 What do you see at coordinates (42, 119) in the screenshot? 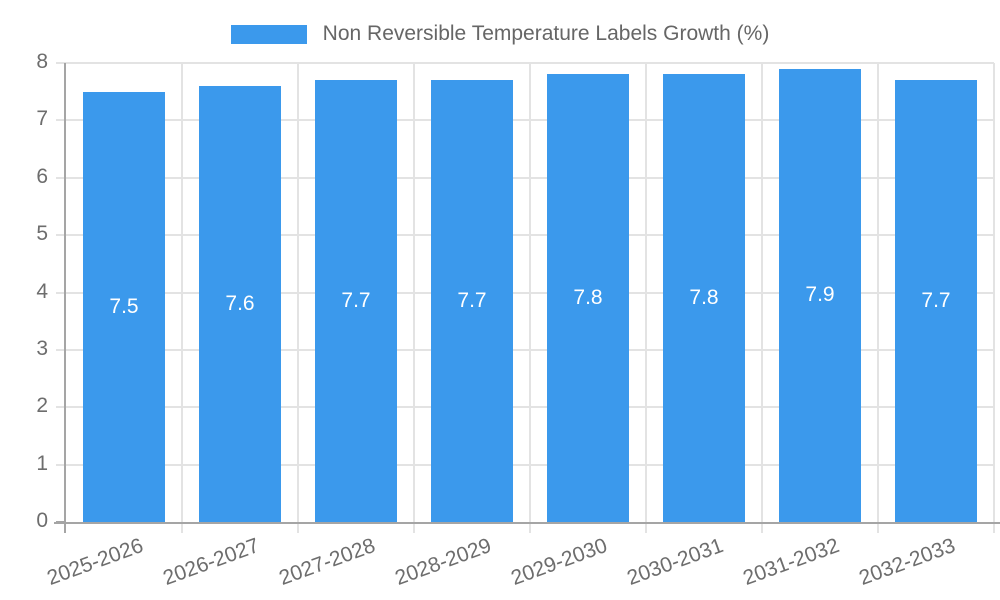
I see `y-axis-tick-label: 7` at bounding box center [42, 119].